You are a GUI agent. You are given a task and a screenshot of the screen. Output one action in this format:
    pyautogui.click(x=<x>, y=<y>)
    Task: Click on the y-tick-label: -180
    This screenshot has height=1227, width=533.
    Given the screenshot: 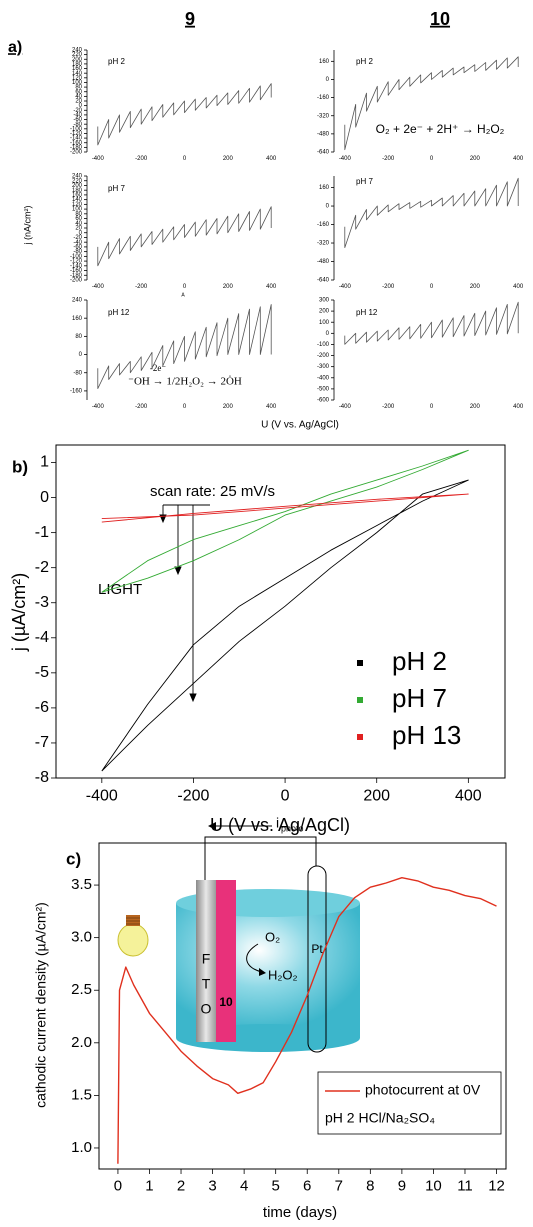 What is the action you would take?
    pyautogui.click(x=76, y=276)
    